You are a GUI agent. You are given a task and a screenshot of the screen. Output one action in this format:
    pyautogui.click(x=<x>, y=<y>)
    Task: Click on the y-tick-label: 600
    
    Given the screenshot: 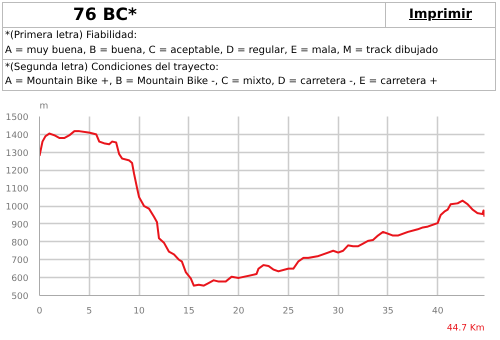 What is the action you would take?
    pyautogui.click(x=20, y=279)
    